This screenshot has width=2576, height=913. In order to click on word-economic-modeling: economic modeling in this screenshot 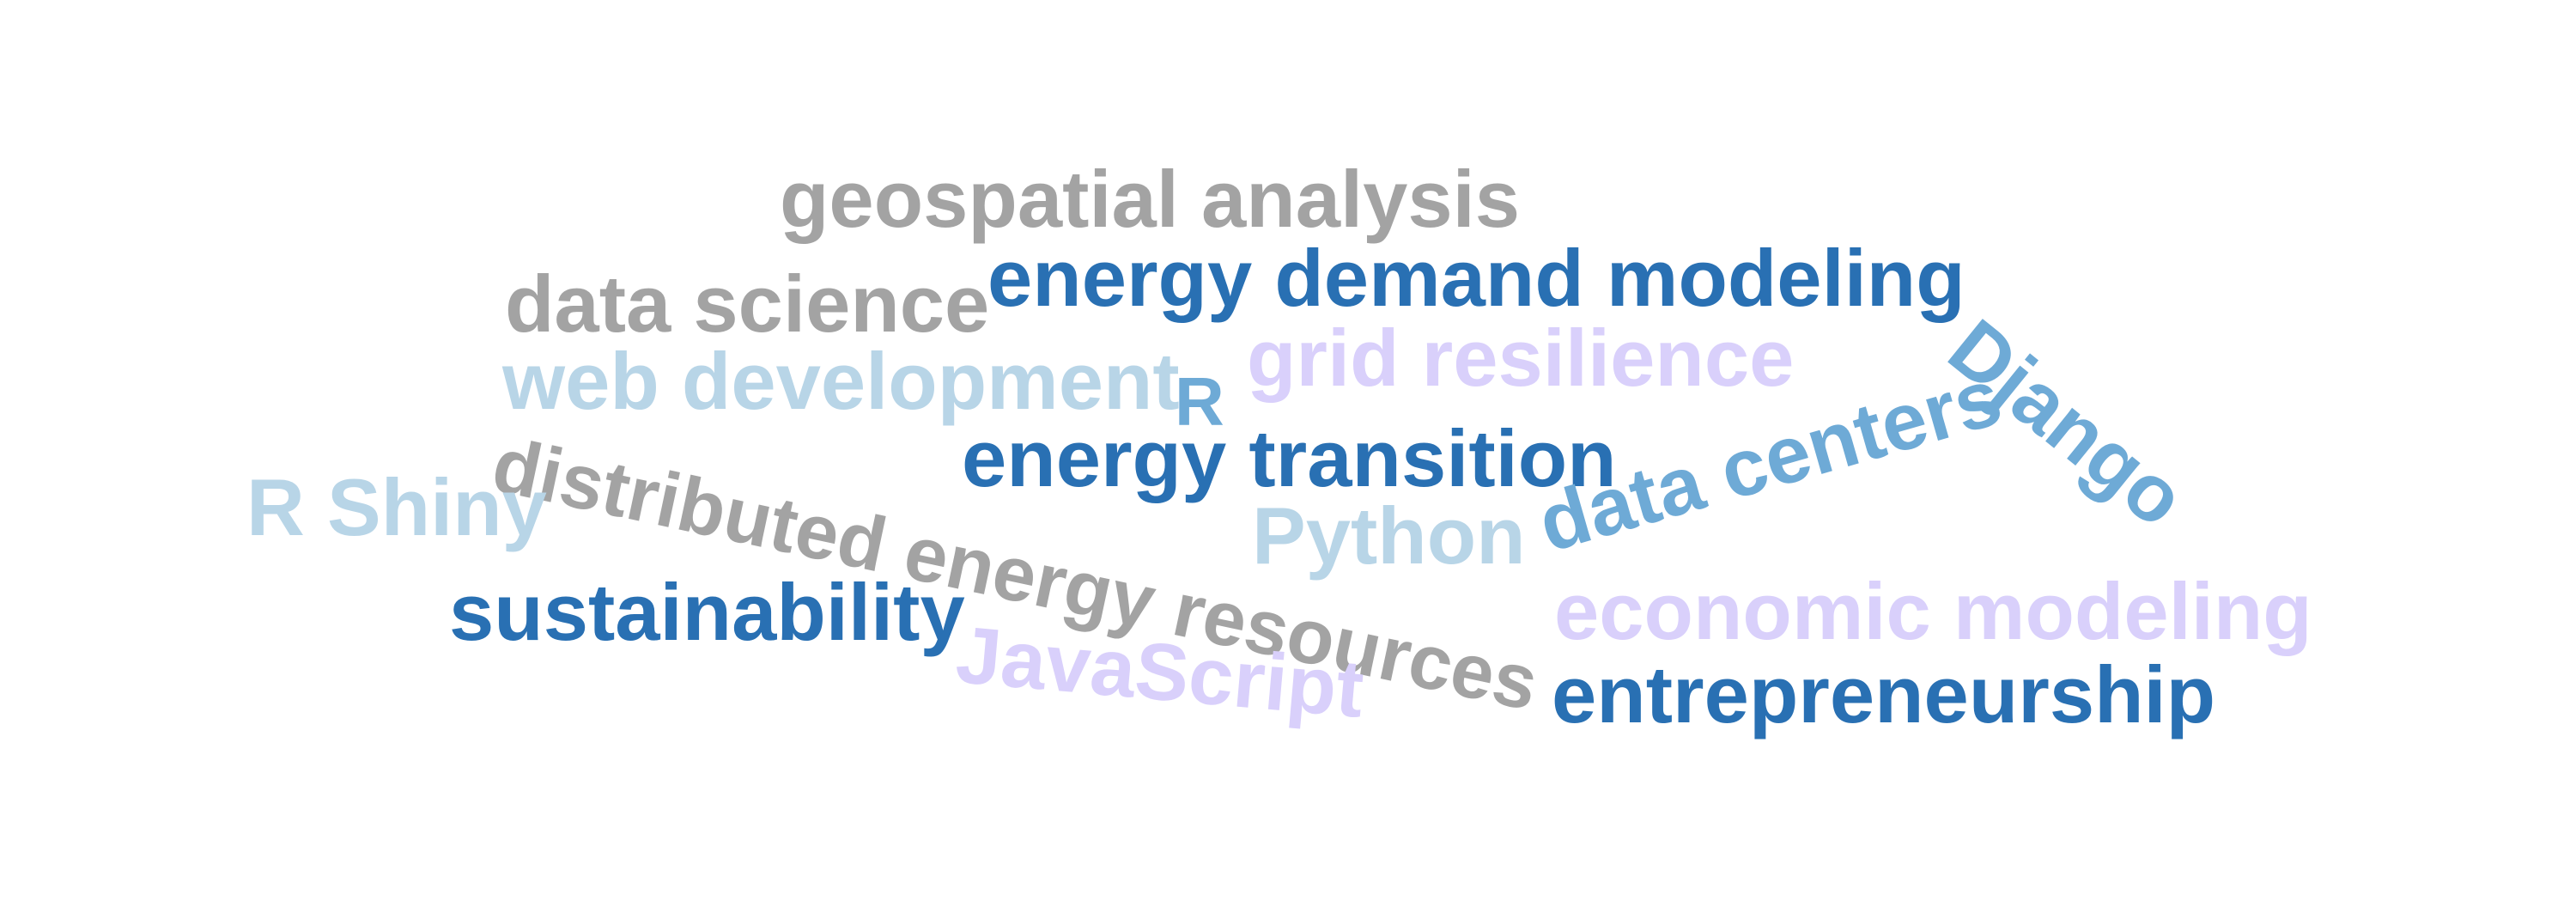, I will do `click(1933, 611)`.